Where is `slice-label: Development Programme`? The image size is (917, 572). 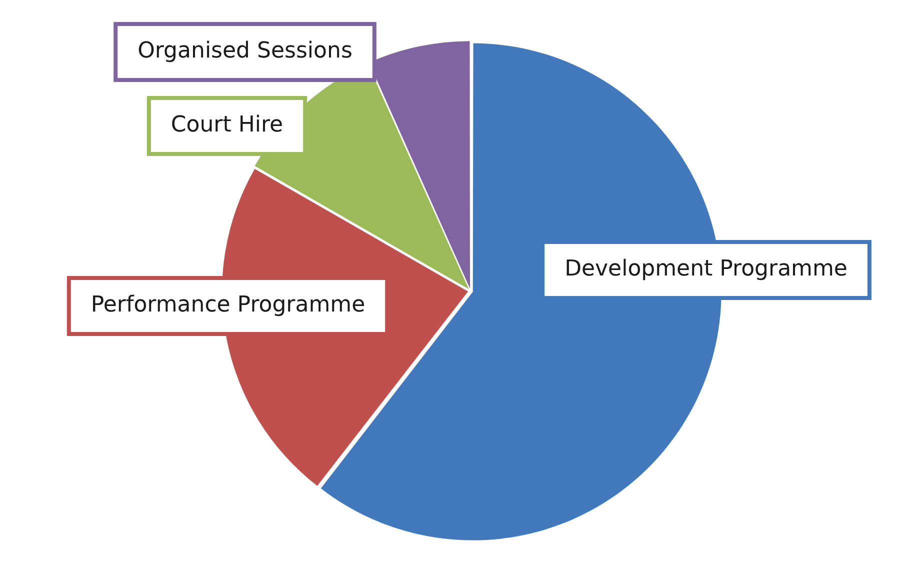
slice-label: Development Programme is located at coordinates (706, 269).